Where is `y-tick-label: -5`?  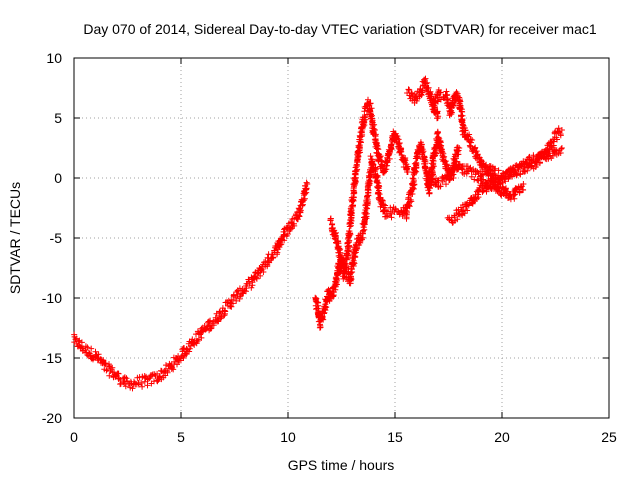
y-tick-label: -5 is located at coordinates (56, 238).